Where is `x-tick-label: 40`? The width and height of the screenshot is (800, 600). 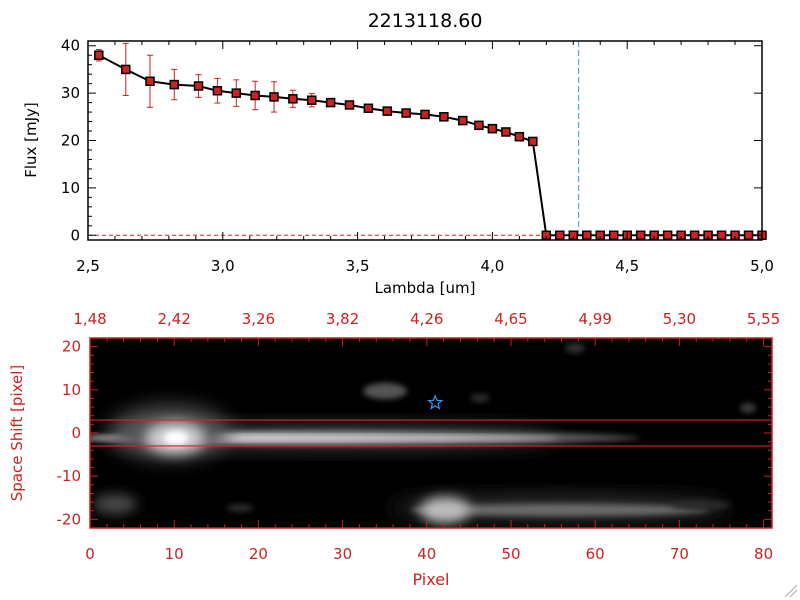 x-tick-label: 40 is located at coordinates (426, 554).